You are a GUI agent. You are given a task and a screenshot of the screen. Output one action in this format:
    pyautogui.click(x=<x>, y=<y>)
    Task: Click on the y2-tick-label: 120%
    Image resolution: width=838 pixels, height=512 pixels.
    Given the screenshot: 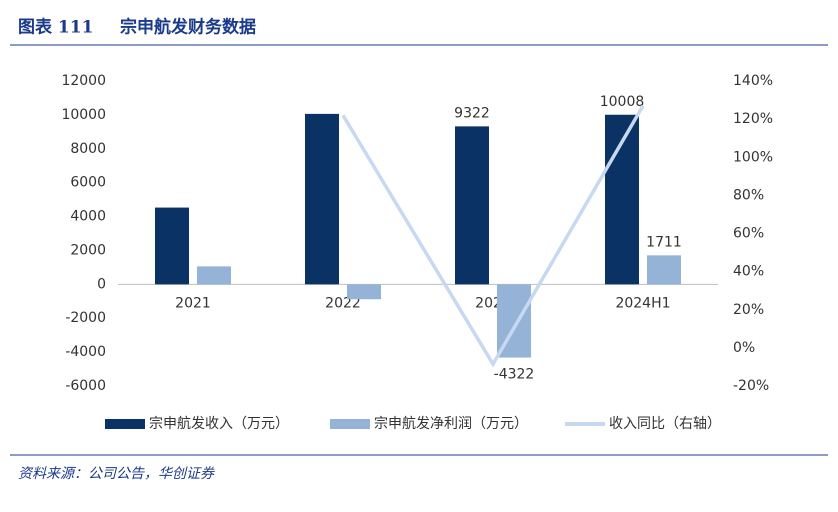 What is the action you would take?
    pyautogui.click(x=753, y=119)
    